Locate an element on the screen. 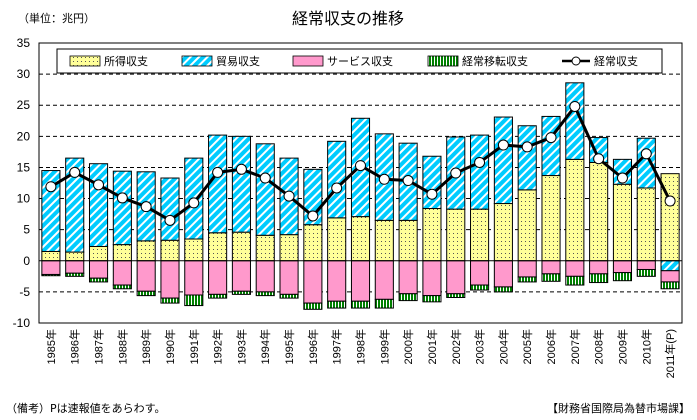  x-tick-label: 1994年 is located at coordinates (265, 346).